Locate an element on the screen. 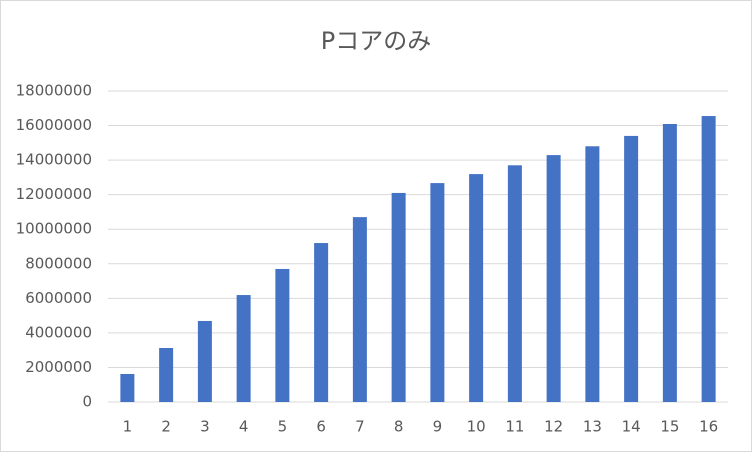 The image size is (752, 452). x-tick-label: 15 is located at coordinates (669, 427).